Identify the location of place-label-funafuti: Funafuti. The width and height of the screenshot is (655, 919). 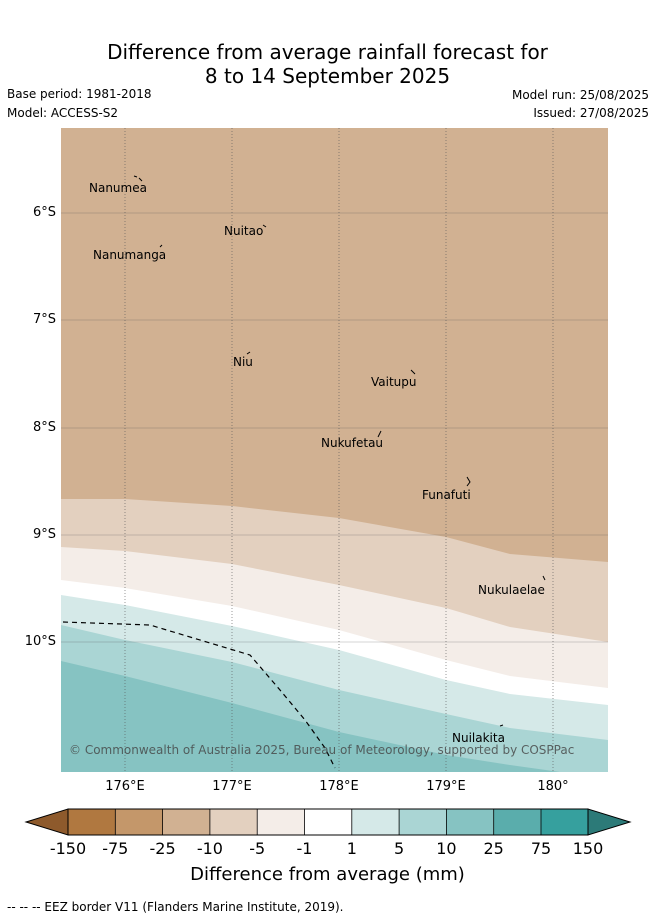
(446, 495).